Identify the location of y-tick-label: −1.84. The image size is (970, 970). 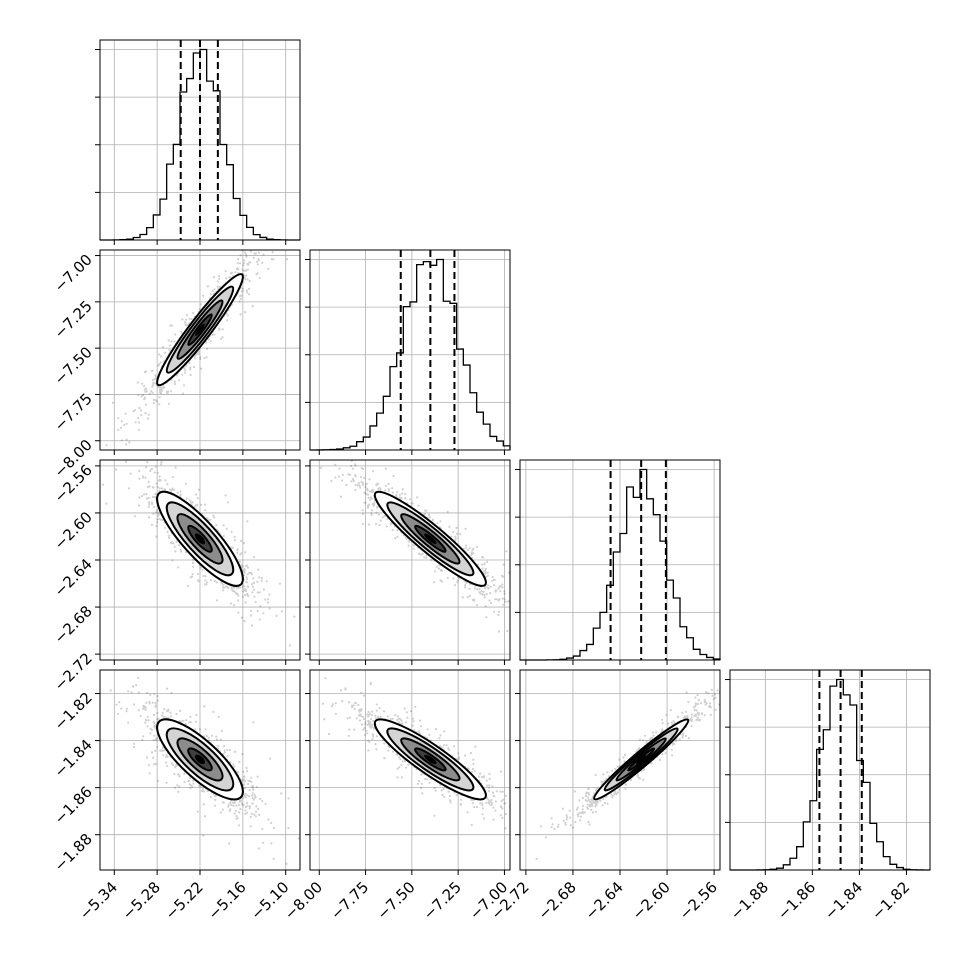
(73, 758).